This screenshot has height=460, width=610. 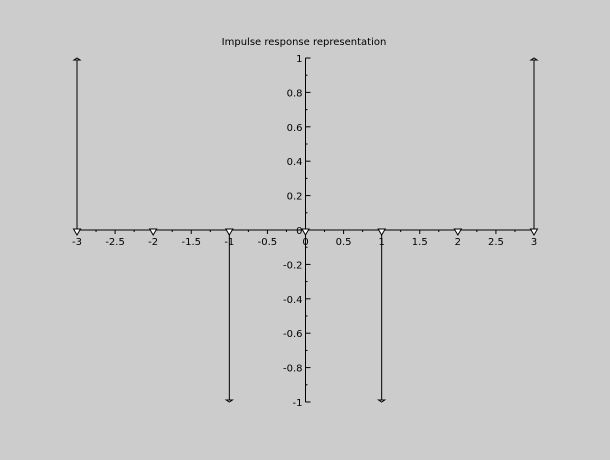 I want to click on y-tick-label: 0, so click(x=299, y=231).